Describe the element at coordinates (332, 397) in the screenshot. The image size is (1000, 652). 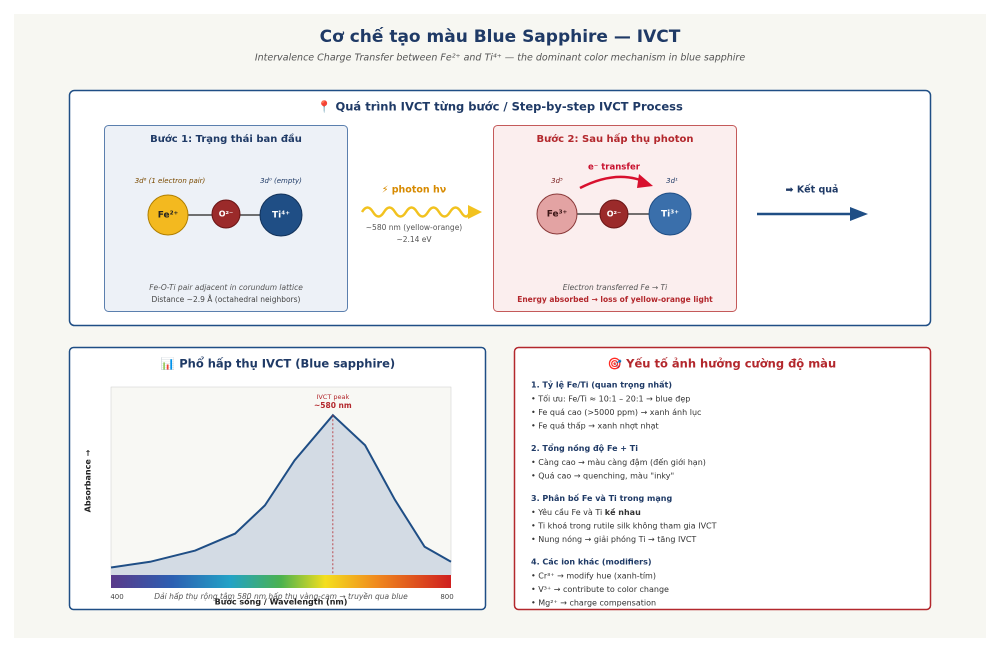
I see `peak-label: IVCT peak` at that location.